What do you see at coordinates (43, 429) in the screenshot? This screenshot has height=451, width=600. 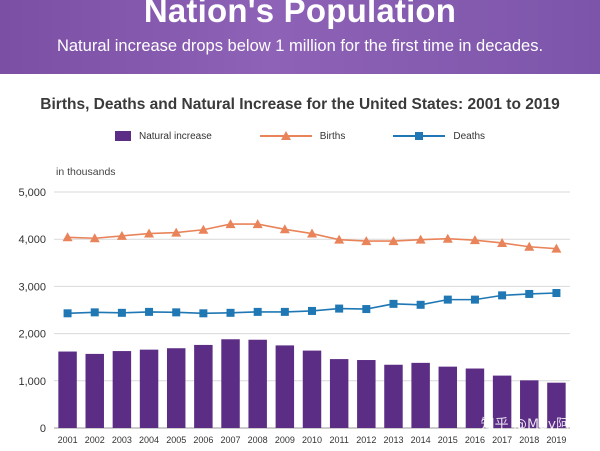 I see `y-tick-label: 0` at bounding box center [43, 429].